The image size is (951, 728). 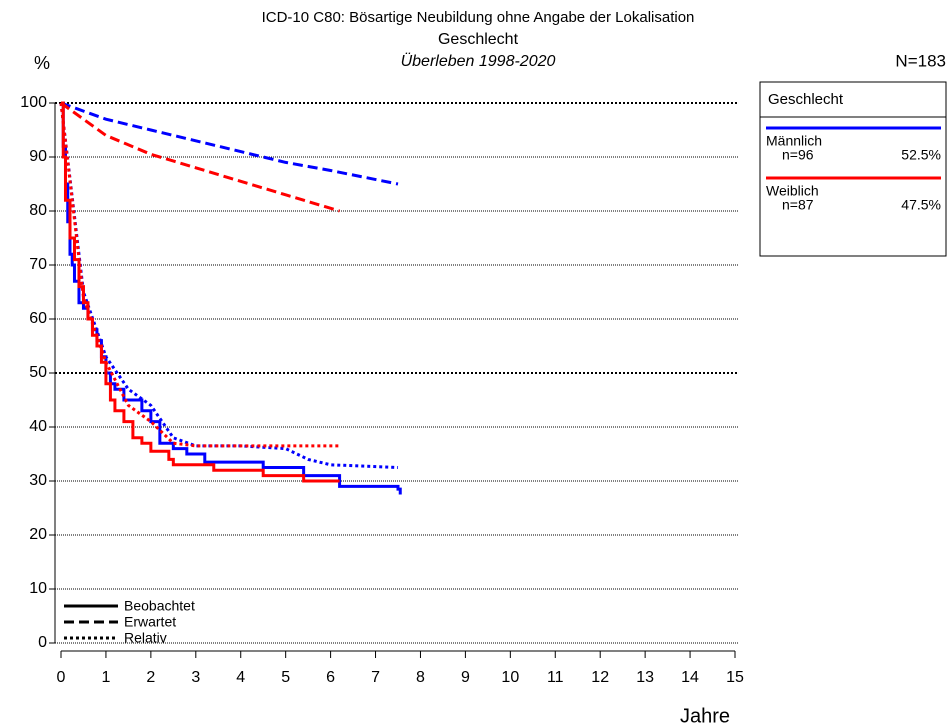 I want to click on chart-subtitle: Geschlecht, so click(x=478, y=39).